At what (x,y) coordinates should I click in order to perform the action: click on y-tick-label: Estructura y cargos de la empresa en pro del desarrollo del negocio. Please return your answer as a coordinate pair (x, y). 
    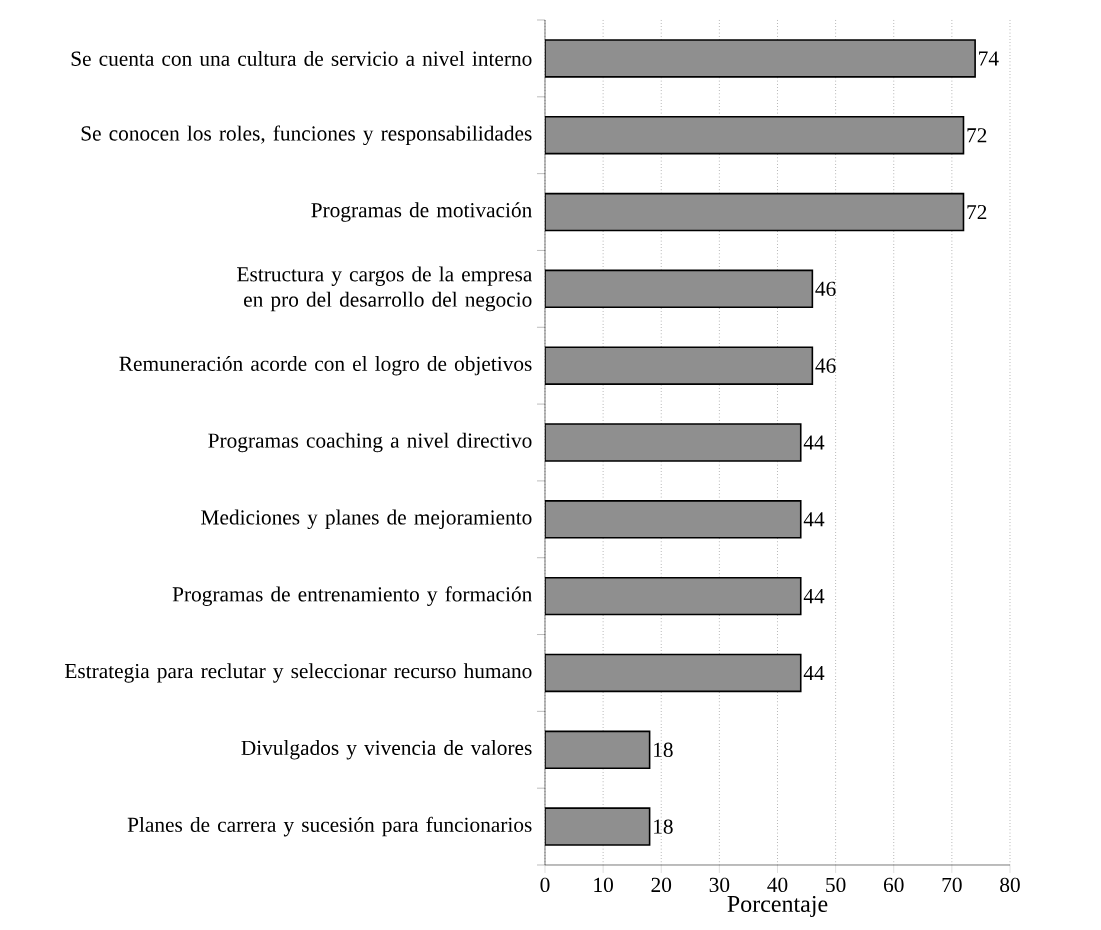
    Looking at the image, I should click on (385, 289).